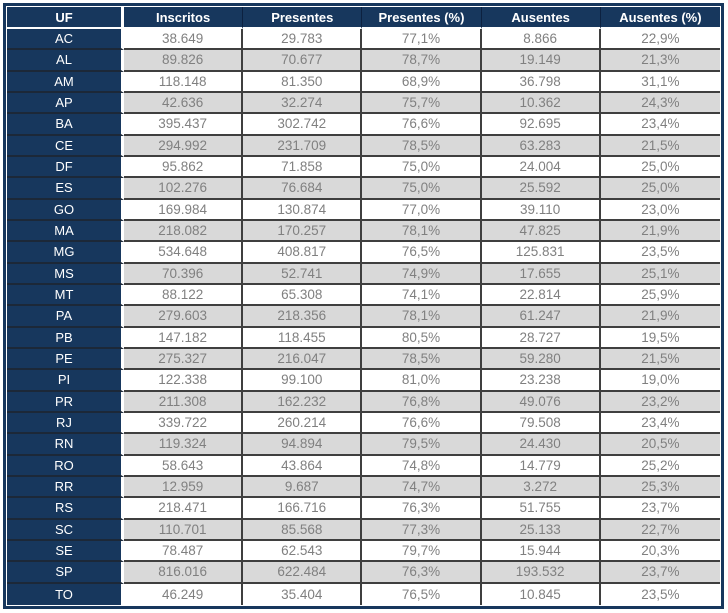 The image size is (728, 613). Describe the element at coordinates (422, 18) in the screenshot. I see `column-header: Presentes (%)` at that location.